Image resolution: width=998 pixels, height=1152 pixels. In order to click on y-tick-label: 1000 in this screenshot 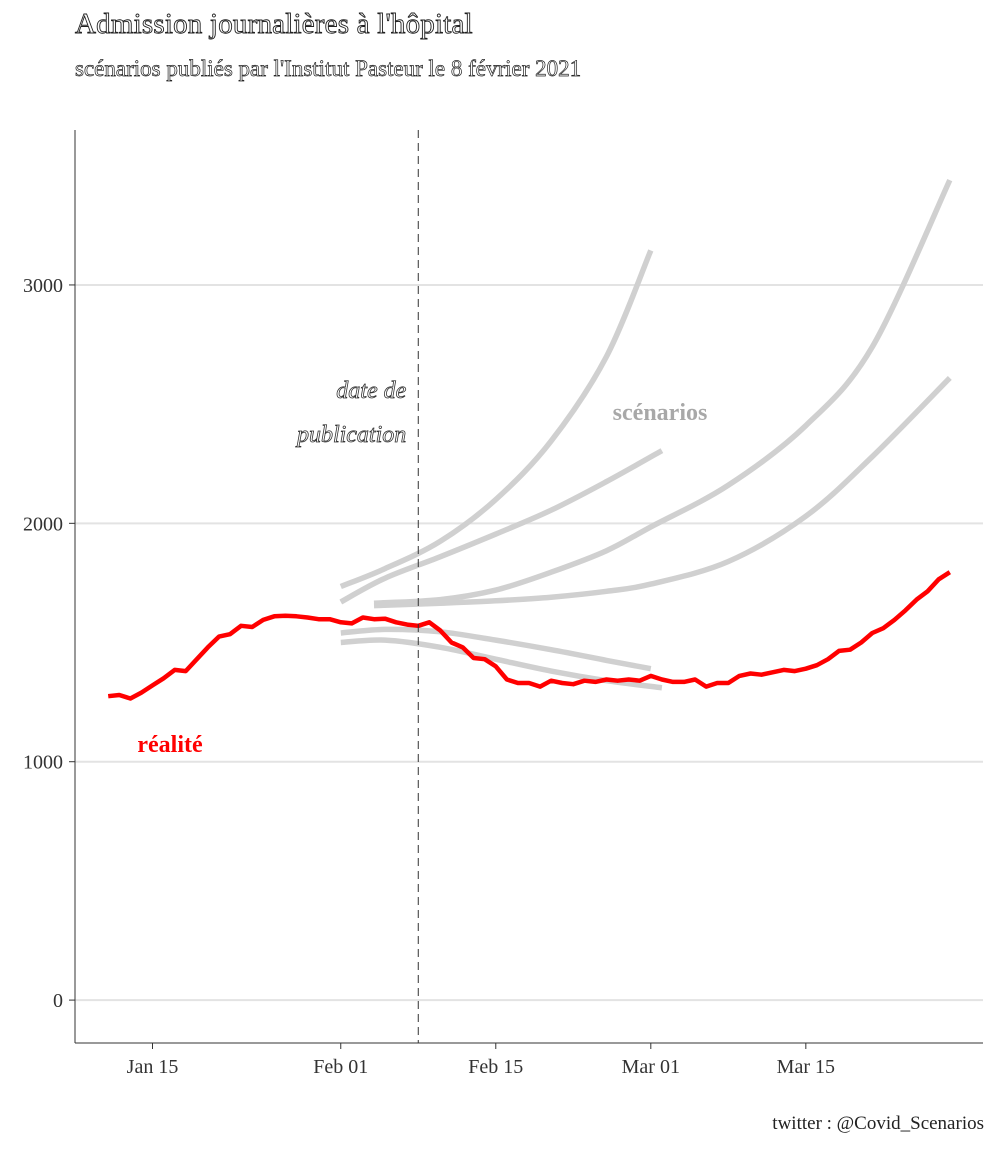, I will do `click(43, 763)`.